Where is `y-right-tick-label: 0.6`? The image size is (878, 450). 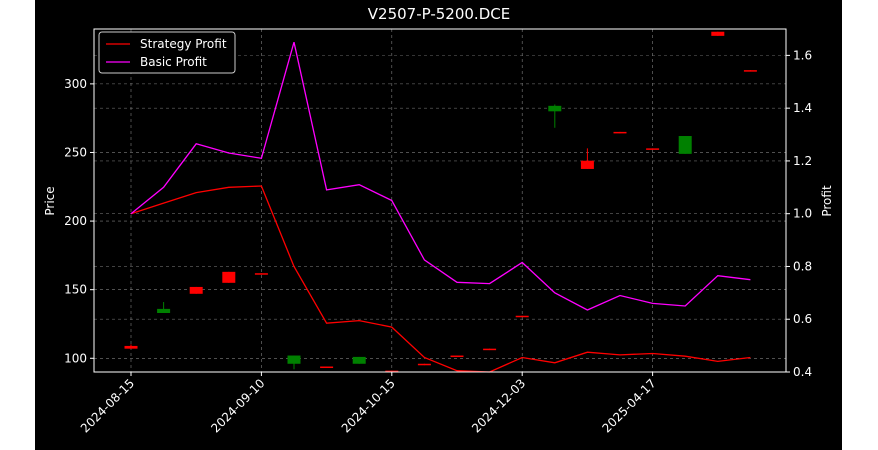
y-right-tick-label: 0.6 is located at coordinates (802, 319).